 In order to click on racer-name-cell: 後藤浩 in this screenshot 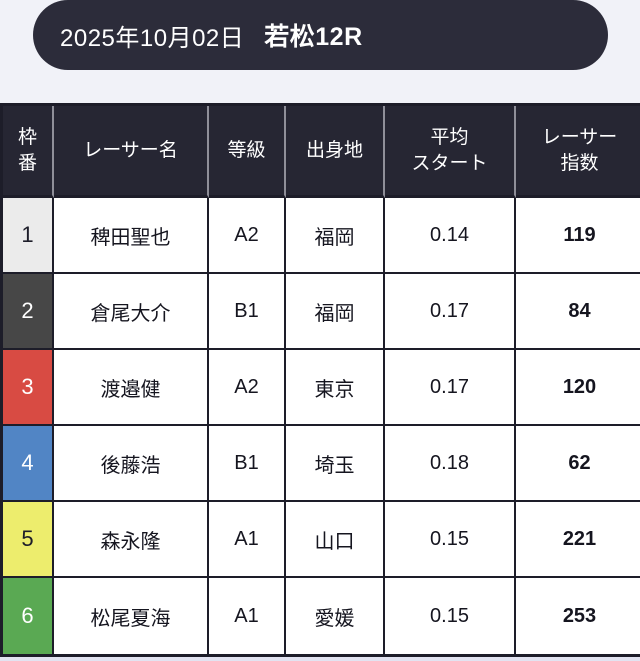, I will do `click(131, 464)`.